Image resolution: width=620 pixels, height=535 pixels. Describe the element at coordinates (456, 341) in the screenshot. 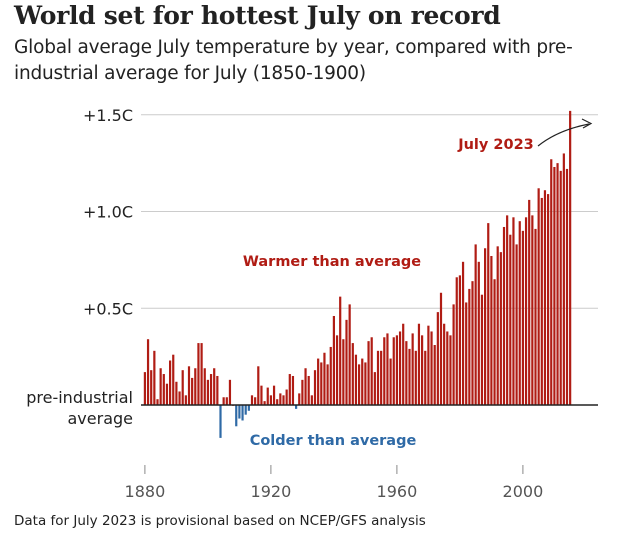

I see `bar-1979` at that location.